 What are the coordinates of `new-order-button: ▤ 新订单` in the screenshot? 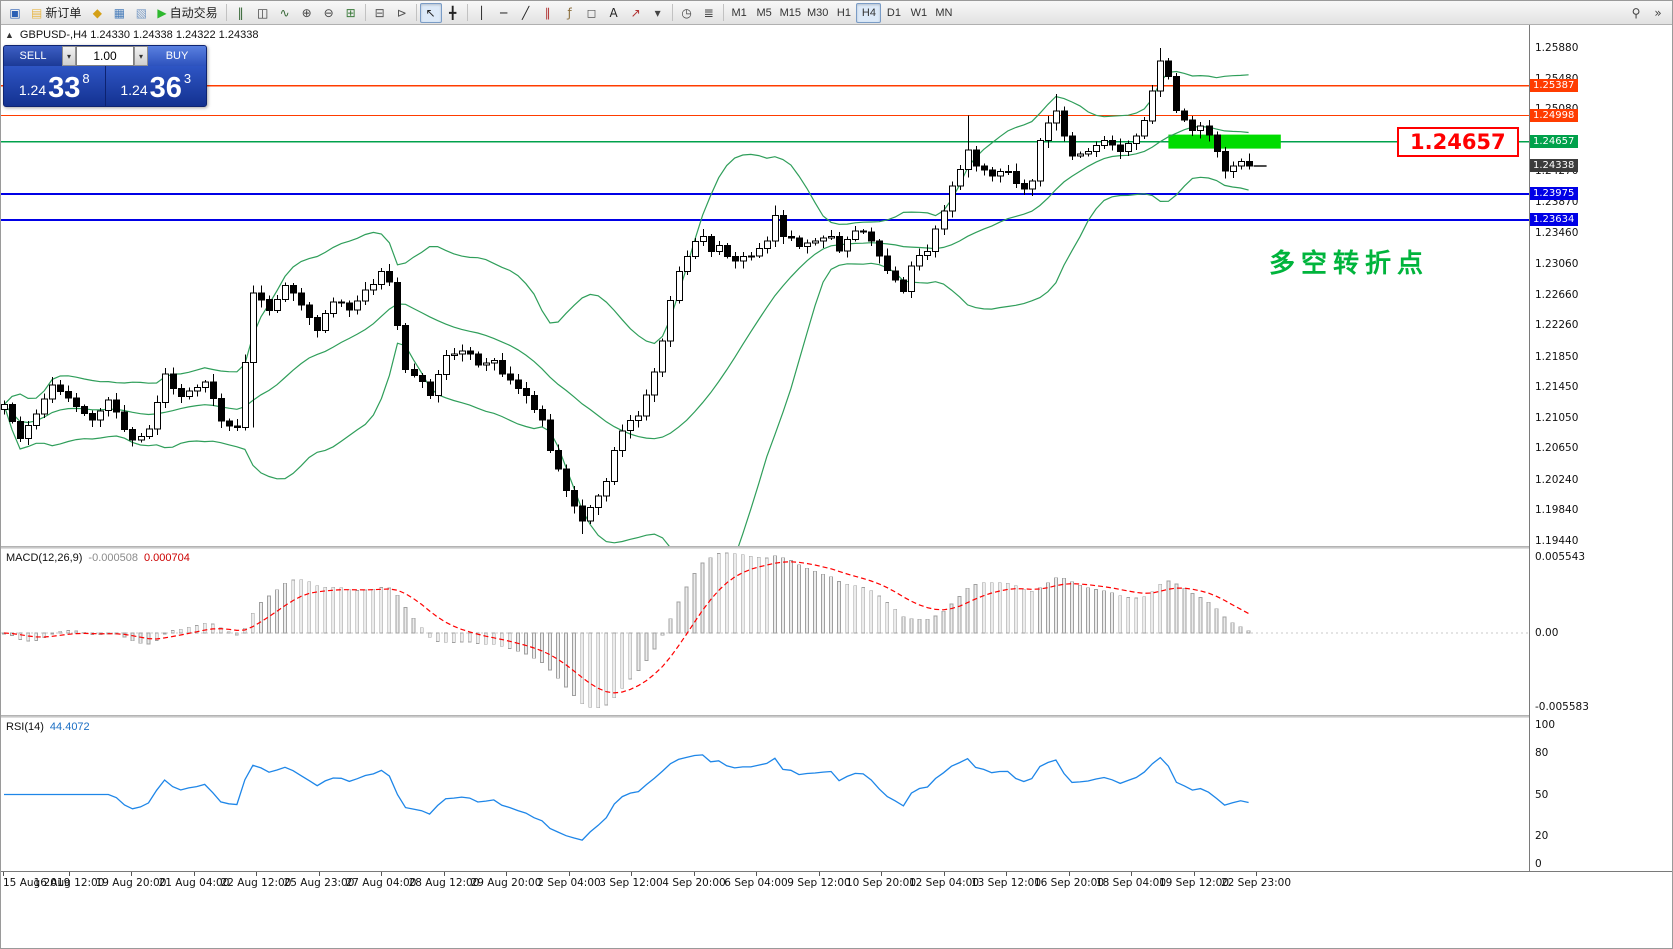 It's located at (56, 13).